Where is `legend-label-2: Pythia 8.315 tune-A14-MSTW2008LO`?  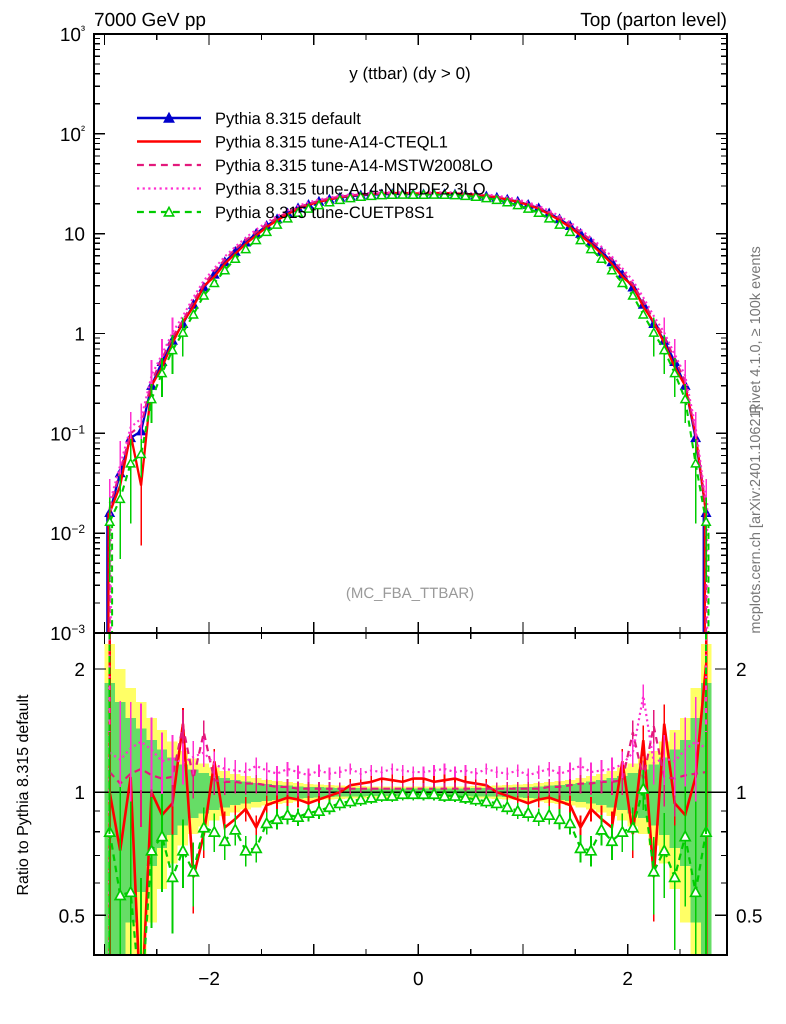 legend-label-2: Pythia 8.315 tune-A14-MSTW2008LO is located at coordinates (354, 166).